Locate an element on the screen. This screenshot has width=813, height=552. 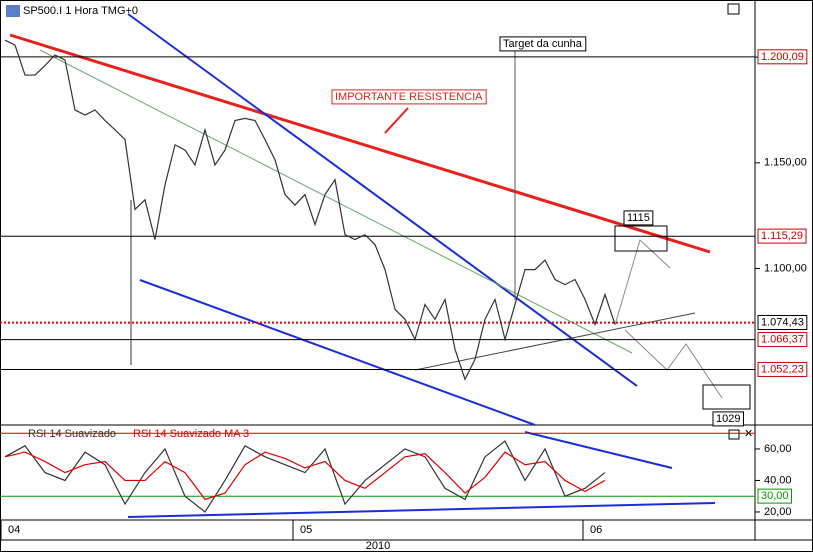
y-tick-label: 20,00 is located at coordinates (778, 512).